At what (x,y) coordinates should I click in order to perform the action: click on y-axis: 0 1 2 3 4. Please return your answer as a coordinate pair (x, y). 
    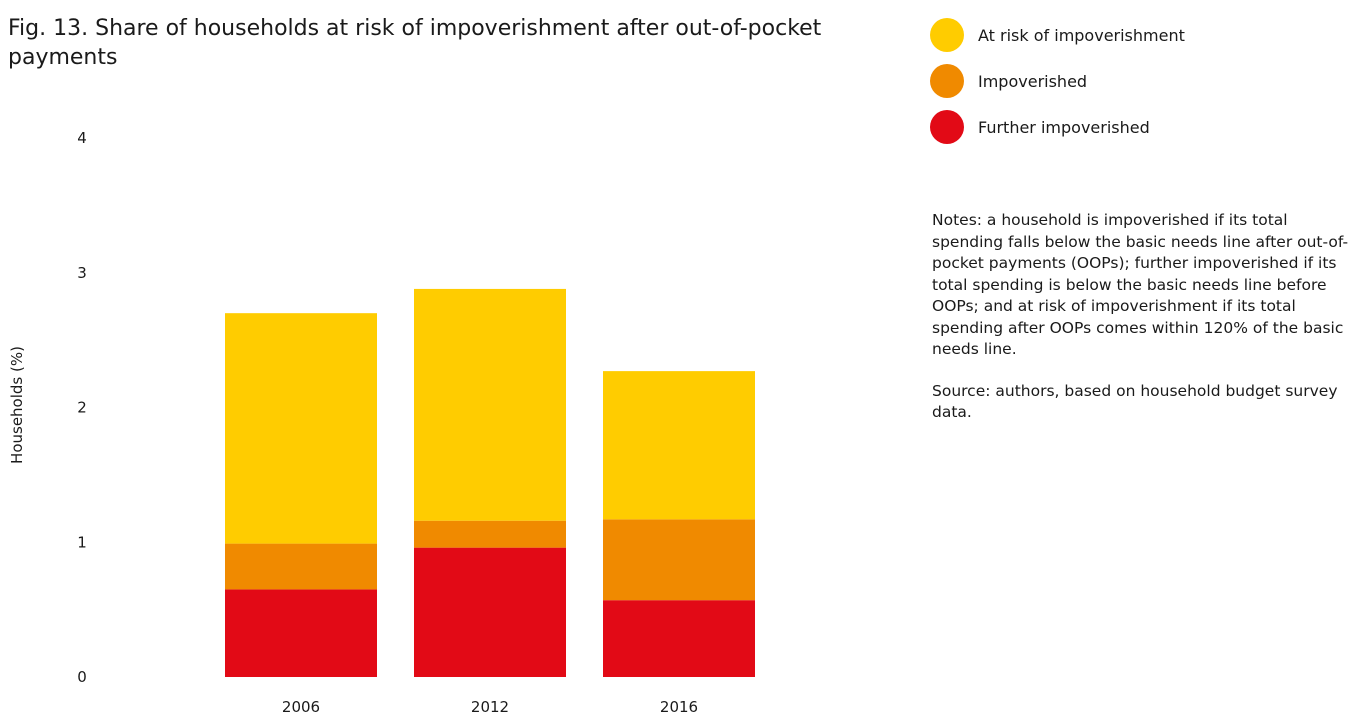
    Looking at the image, I should click on (82, 407).